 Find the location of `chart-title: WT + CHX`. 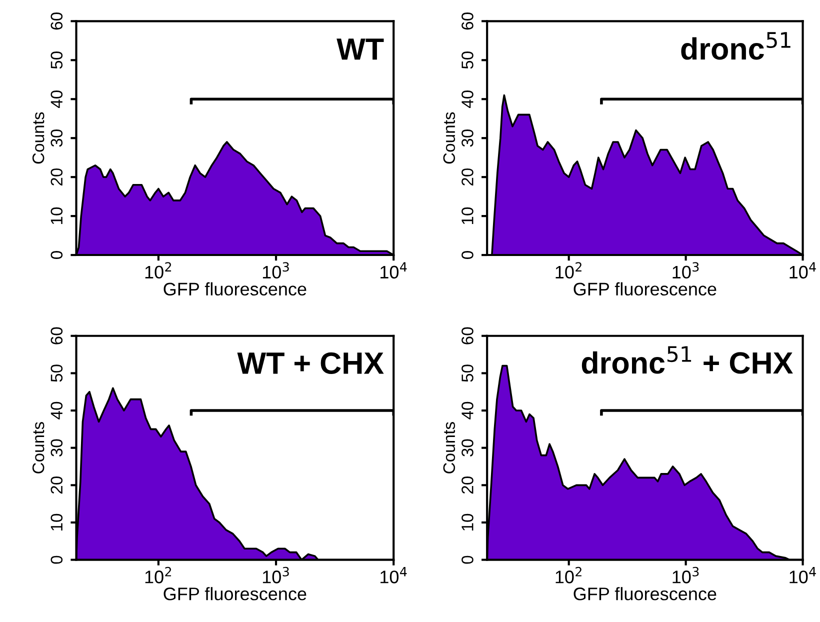

chart-title: WT + CHX is located at coordinates (310, 363).